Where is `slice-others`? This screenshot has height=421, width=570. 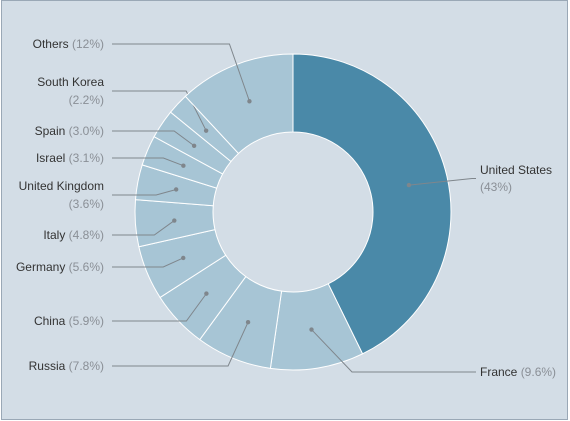
slice-others is located at coordinates (239, 104).